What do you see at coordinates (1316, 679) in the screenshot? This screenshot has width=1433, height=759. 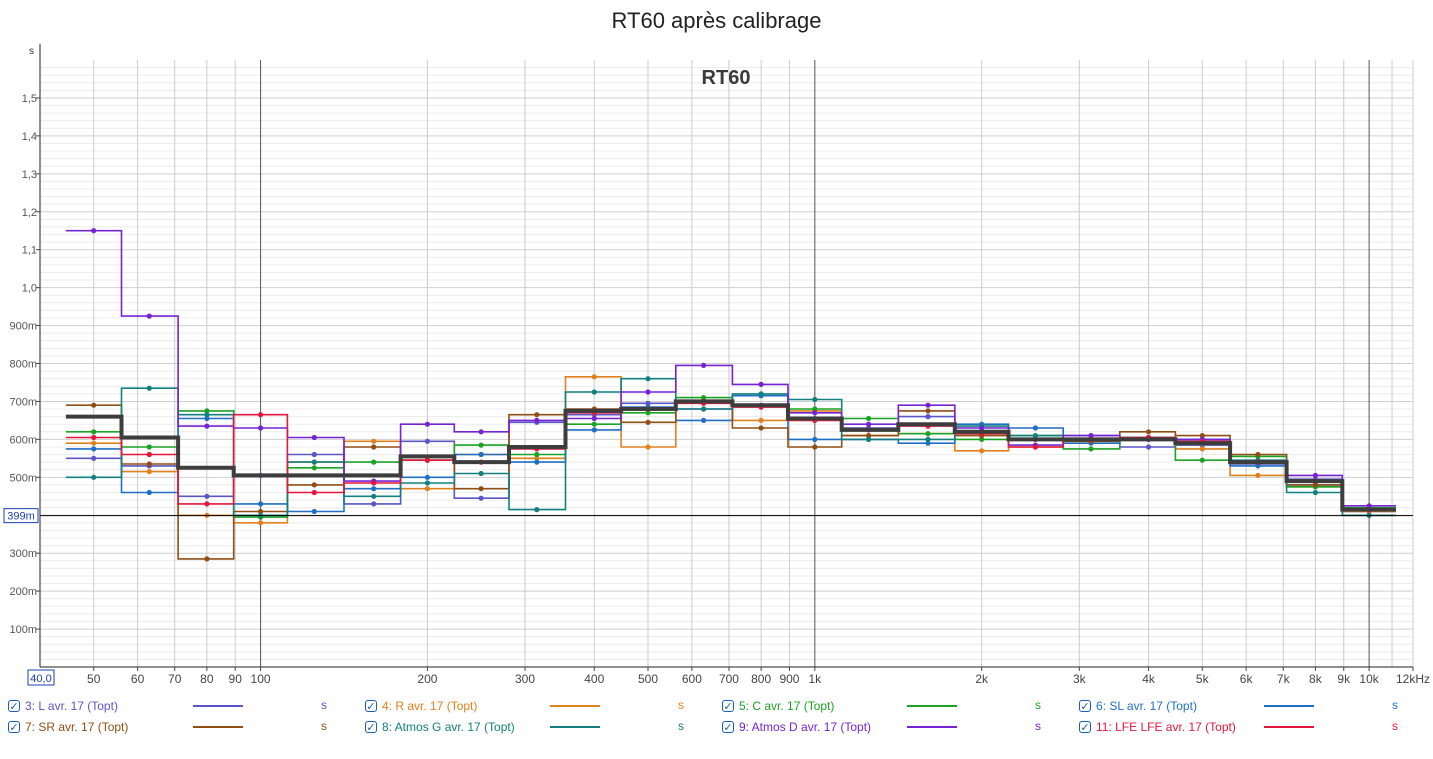 I see `x-tick-label: 8k` at bounding box center [1316, 679].